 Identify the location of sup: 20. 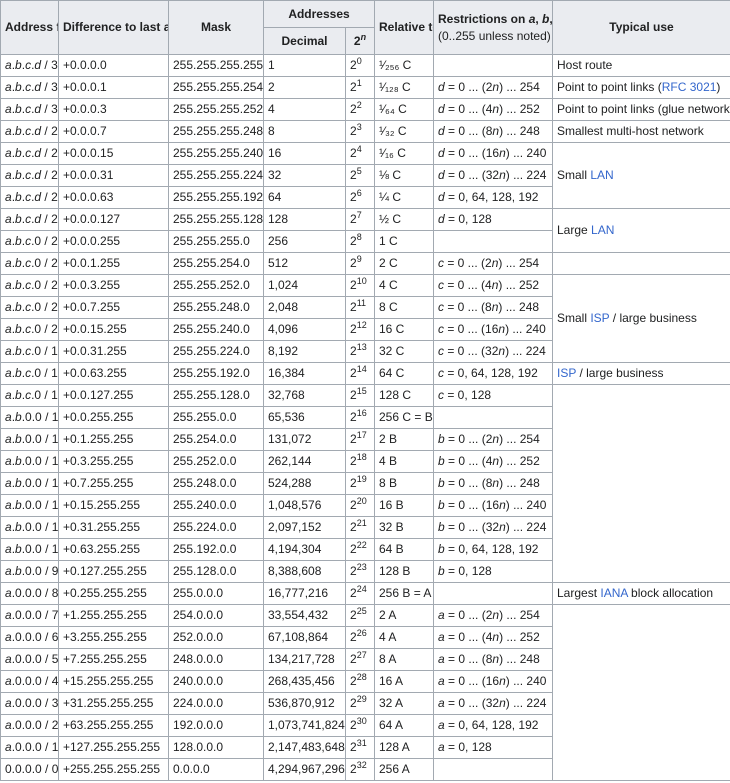
(362, 501).